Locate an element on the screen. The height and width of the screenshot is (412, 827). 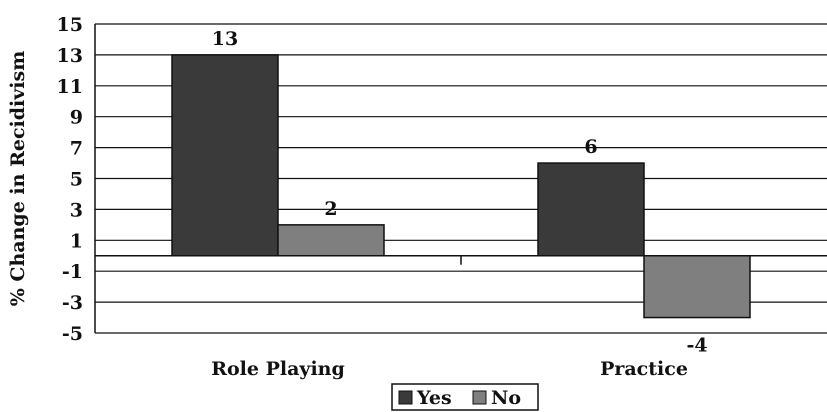
y-tick-label: 3 is located at coordinates (76, 210).